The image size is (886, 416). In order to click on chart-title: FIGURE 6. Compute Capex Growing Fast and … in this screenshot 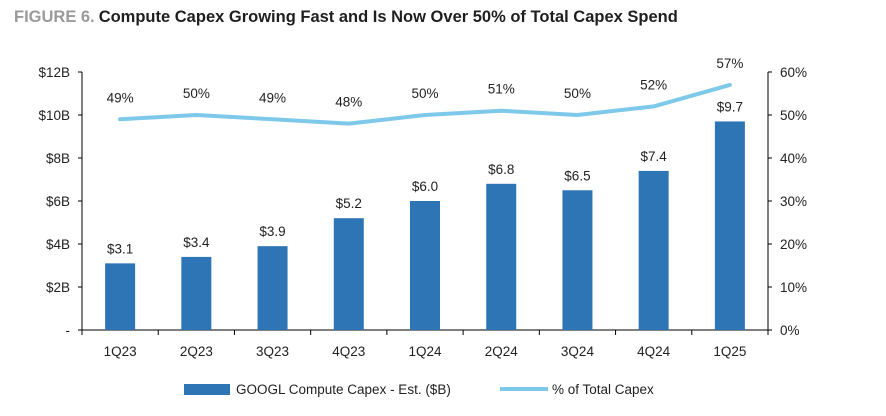, I will do `click(346, 17)`.